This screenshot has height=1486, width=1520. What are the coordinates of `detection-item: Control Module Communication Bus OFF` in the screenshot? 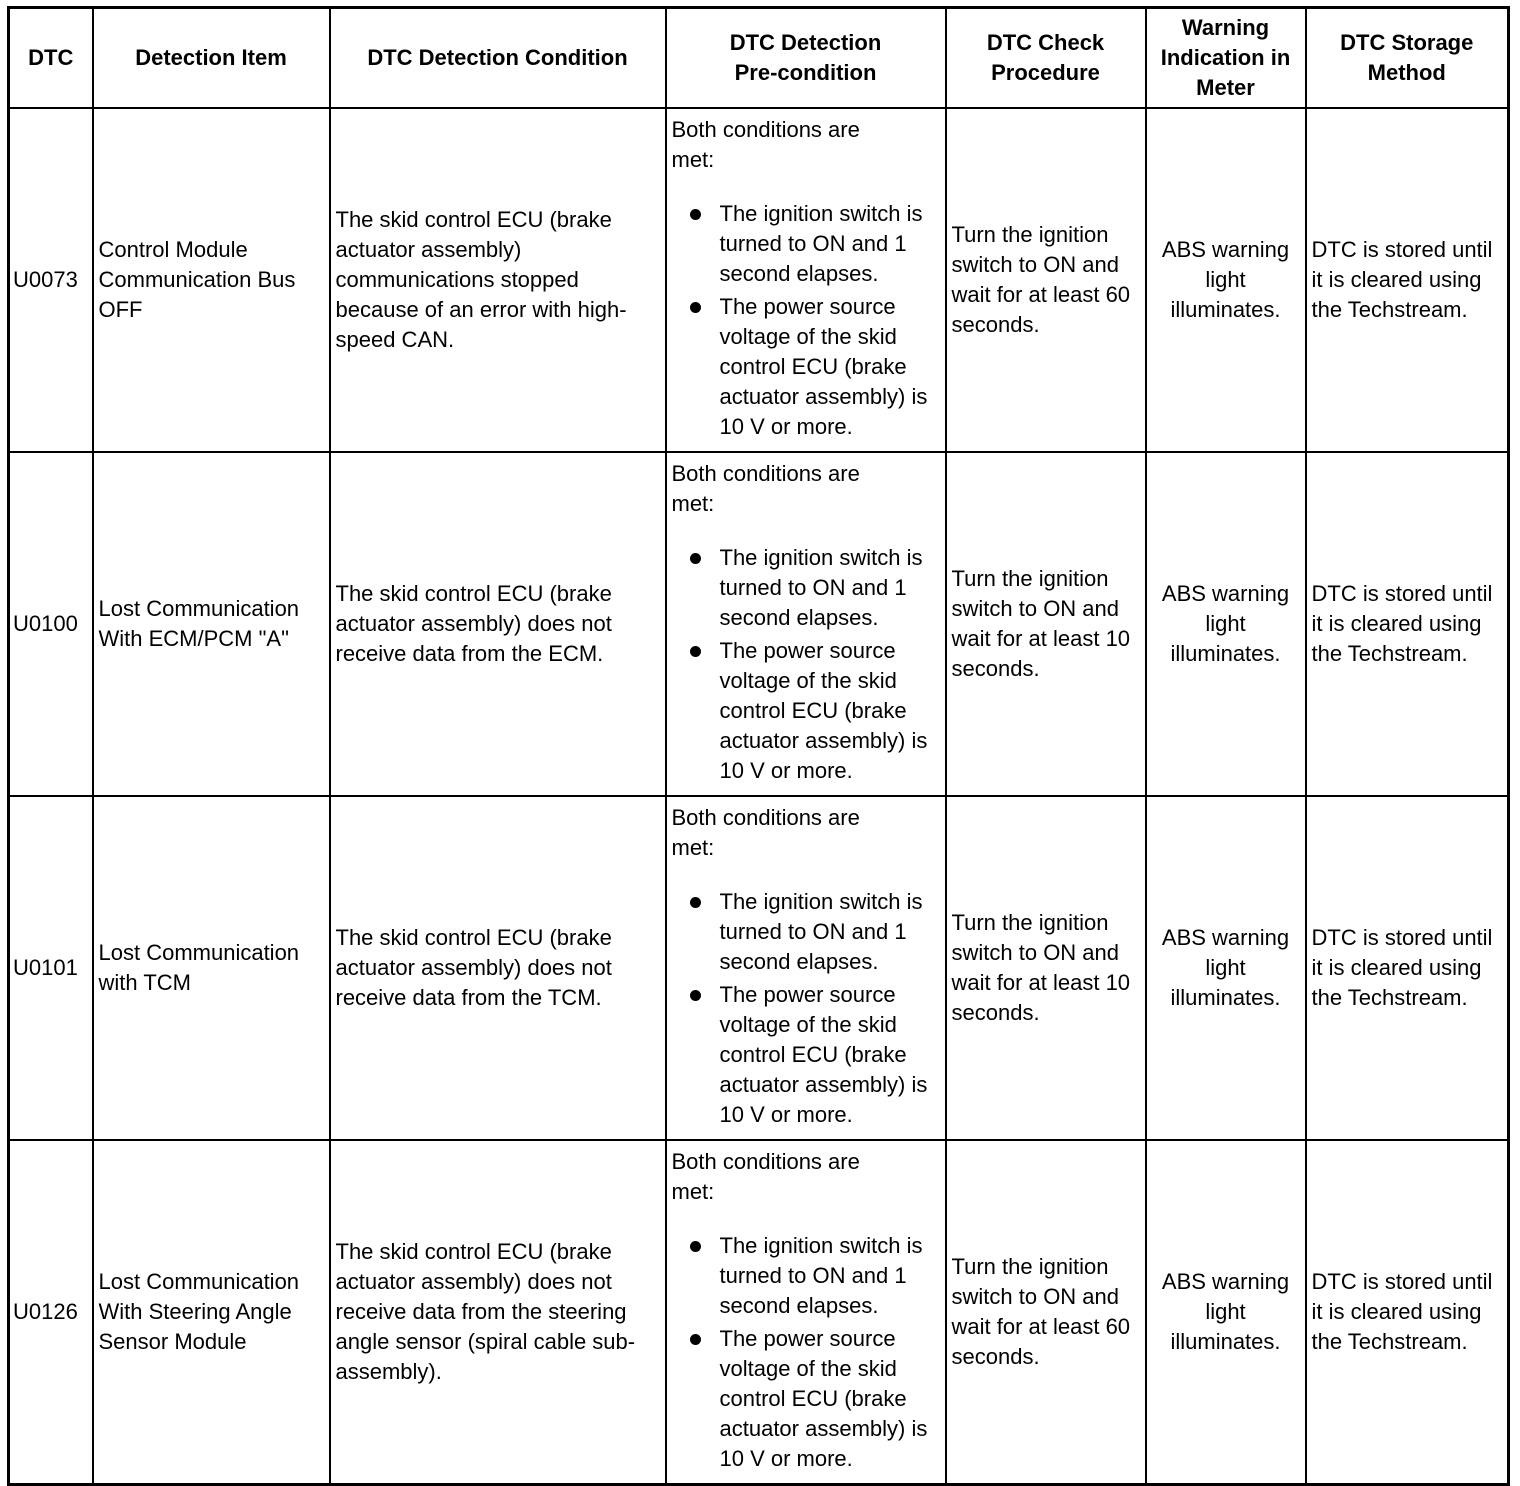 It's located at (211, 280).